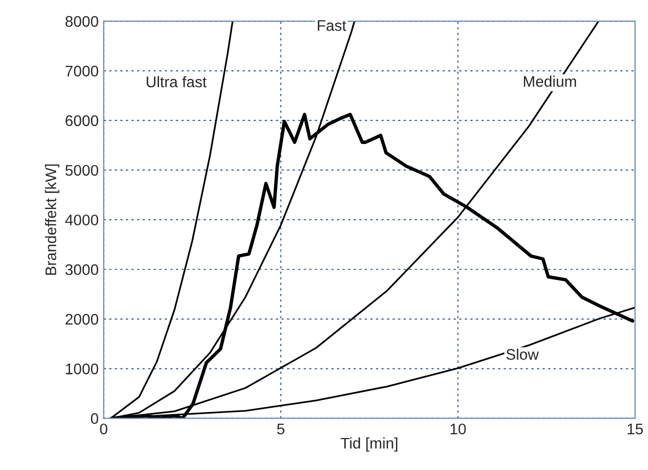 This screenshot has width=648, height=470. What do you see at coordinates (369, 444) in the screenshot?
I see `x-axis-title: Tid [min]` at bounding box center [369, 444].